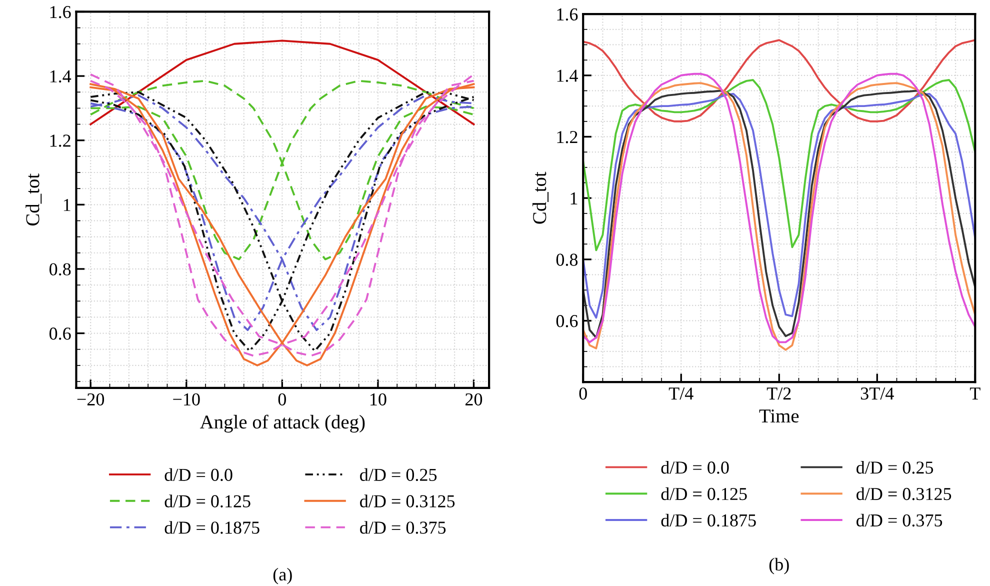 The image size is (990, 586). I want to click on text: (a), so click(282, 576).